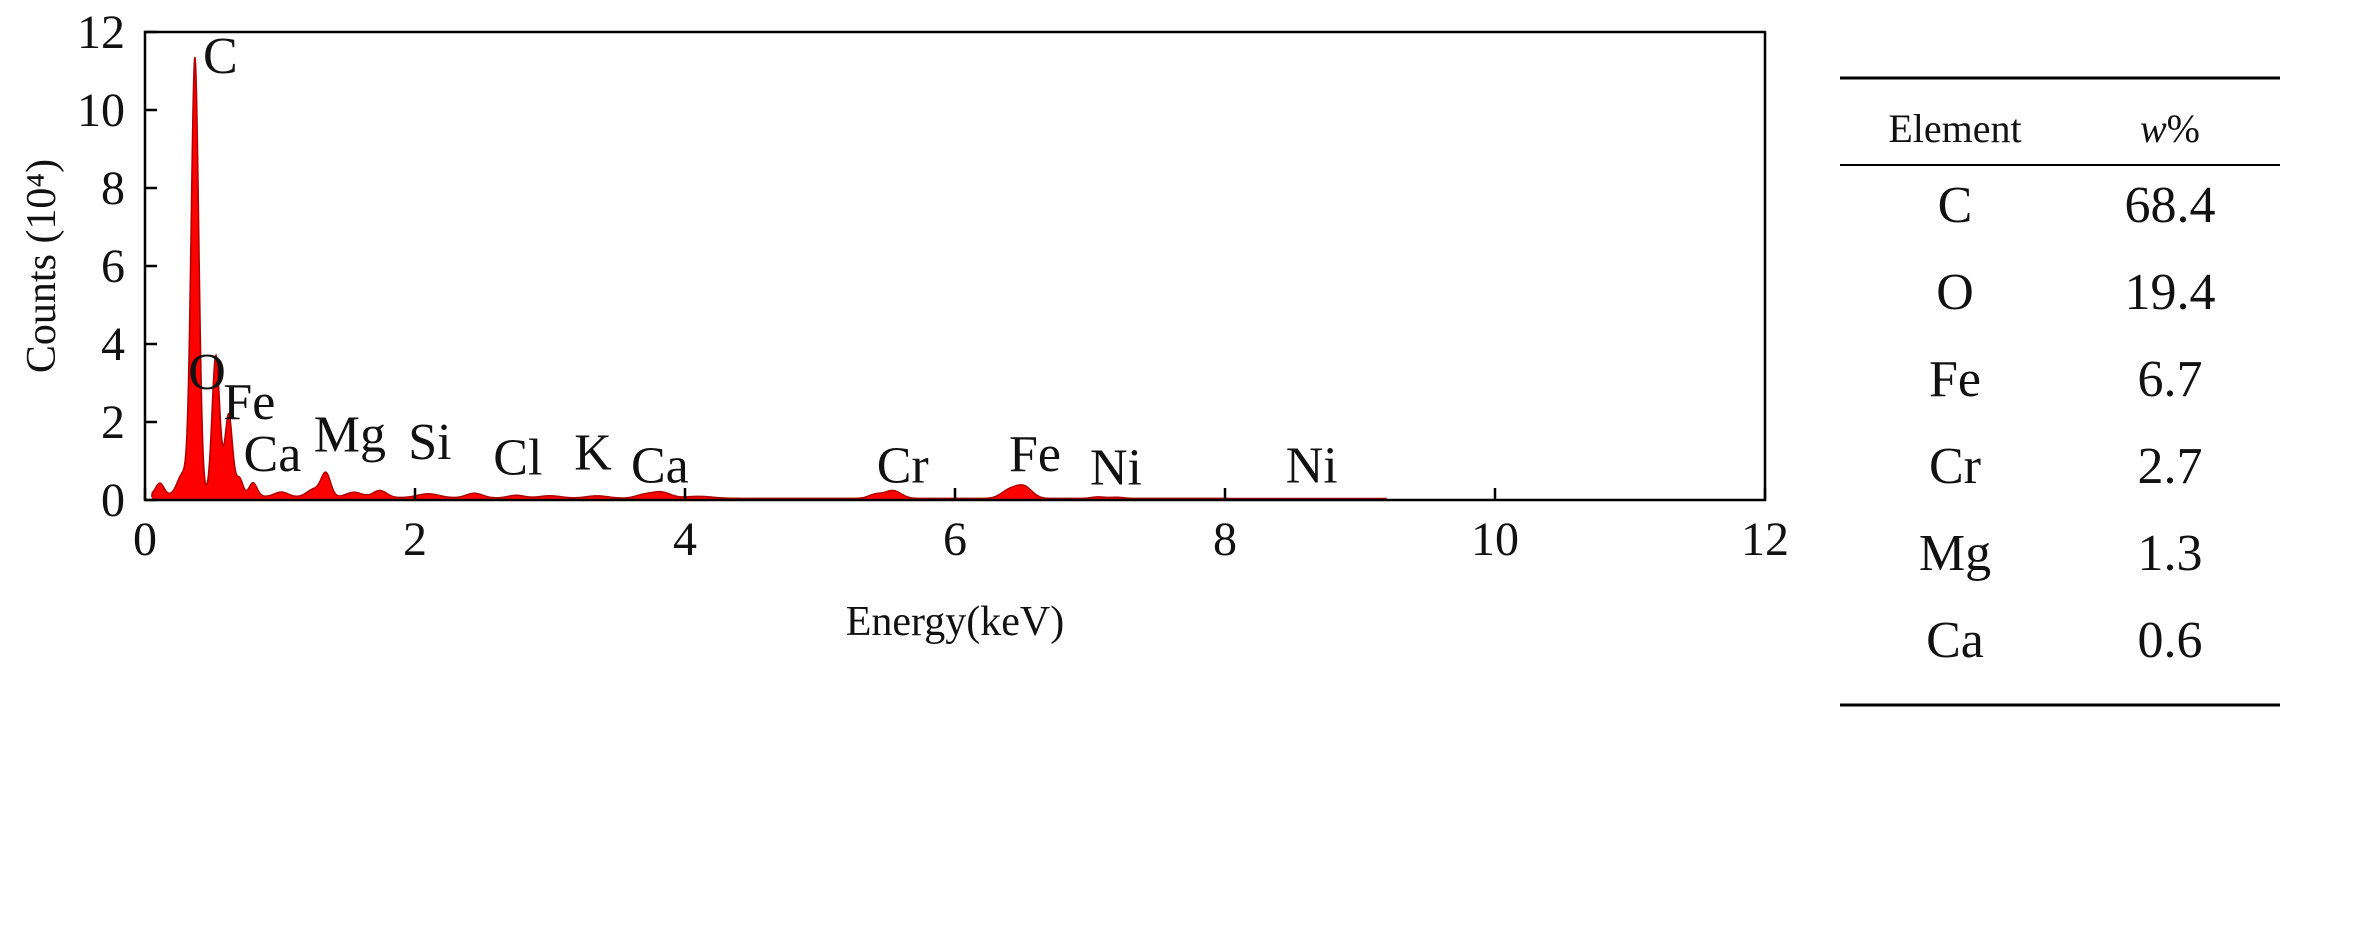 This screenshot has width=2369, height=947. I want to click on y-axis-ticks: 0 2 4 6 8 10 12, so click(117, 266).